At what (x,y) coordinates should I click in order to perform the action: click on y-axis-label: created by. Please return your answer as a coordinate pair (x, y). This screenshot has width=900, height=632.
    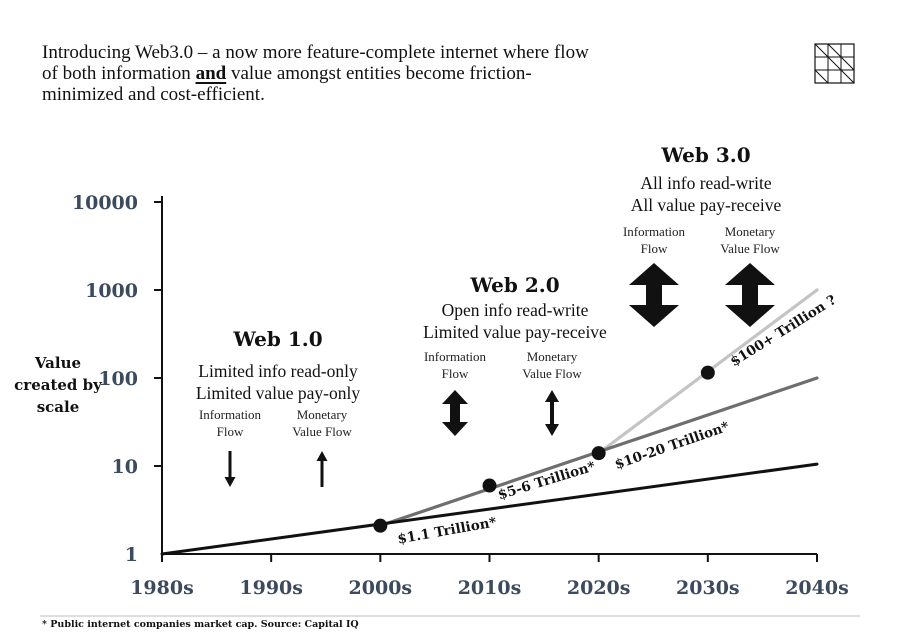
    Looking at the image, I should click on (58, 385).